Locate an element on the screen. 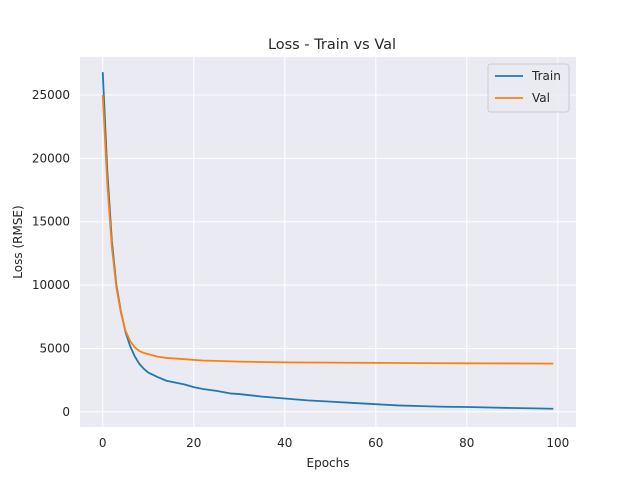  x-axis-ticks: 0 20 40 60 80 100 is located at coordinates (334, 443).